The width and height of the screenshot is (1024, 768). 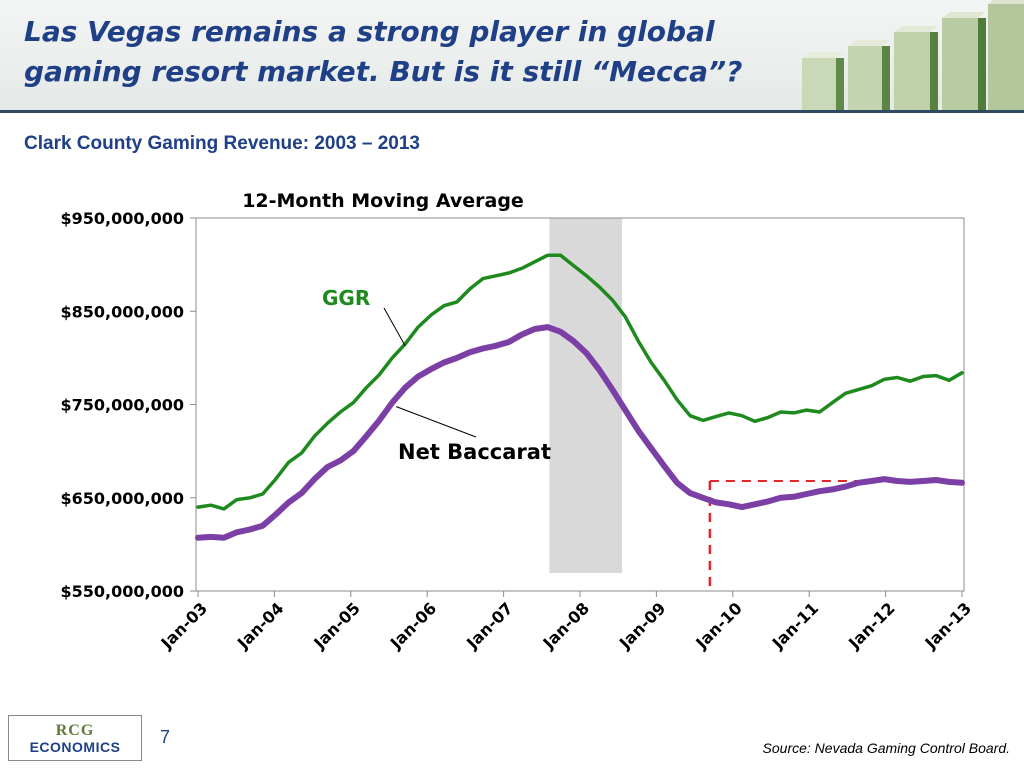 What do you see at coordinates (336, 626) in the screenshot?
I see `x-tick-label: Jan-05` at bounding box center [336, 626].